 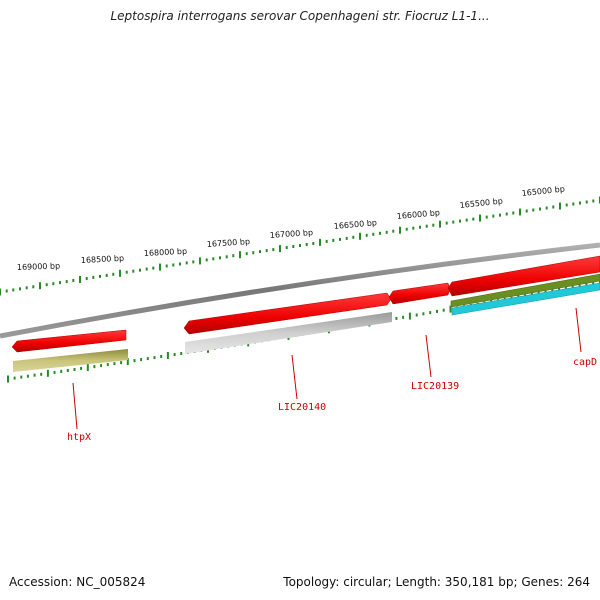 What do you see at coordinates (435, 386) in the screenshot?
I see `gene-label-LIC20139: LIC20139` at bounding box center [435, 386].